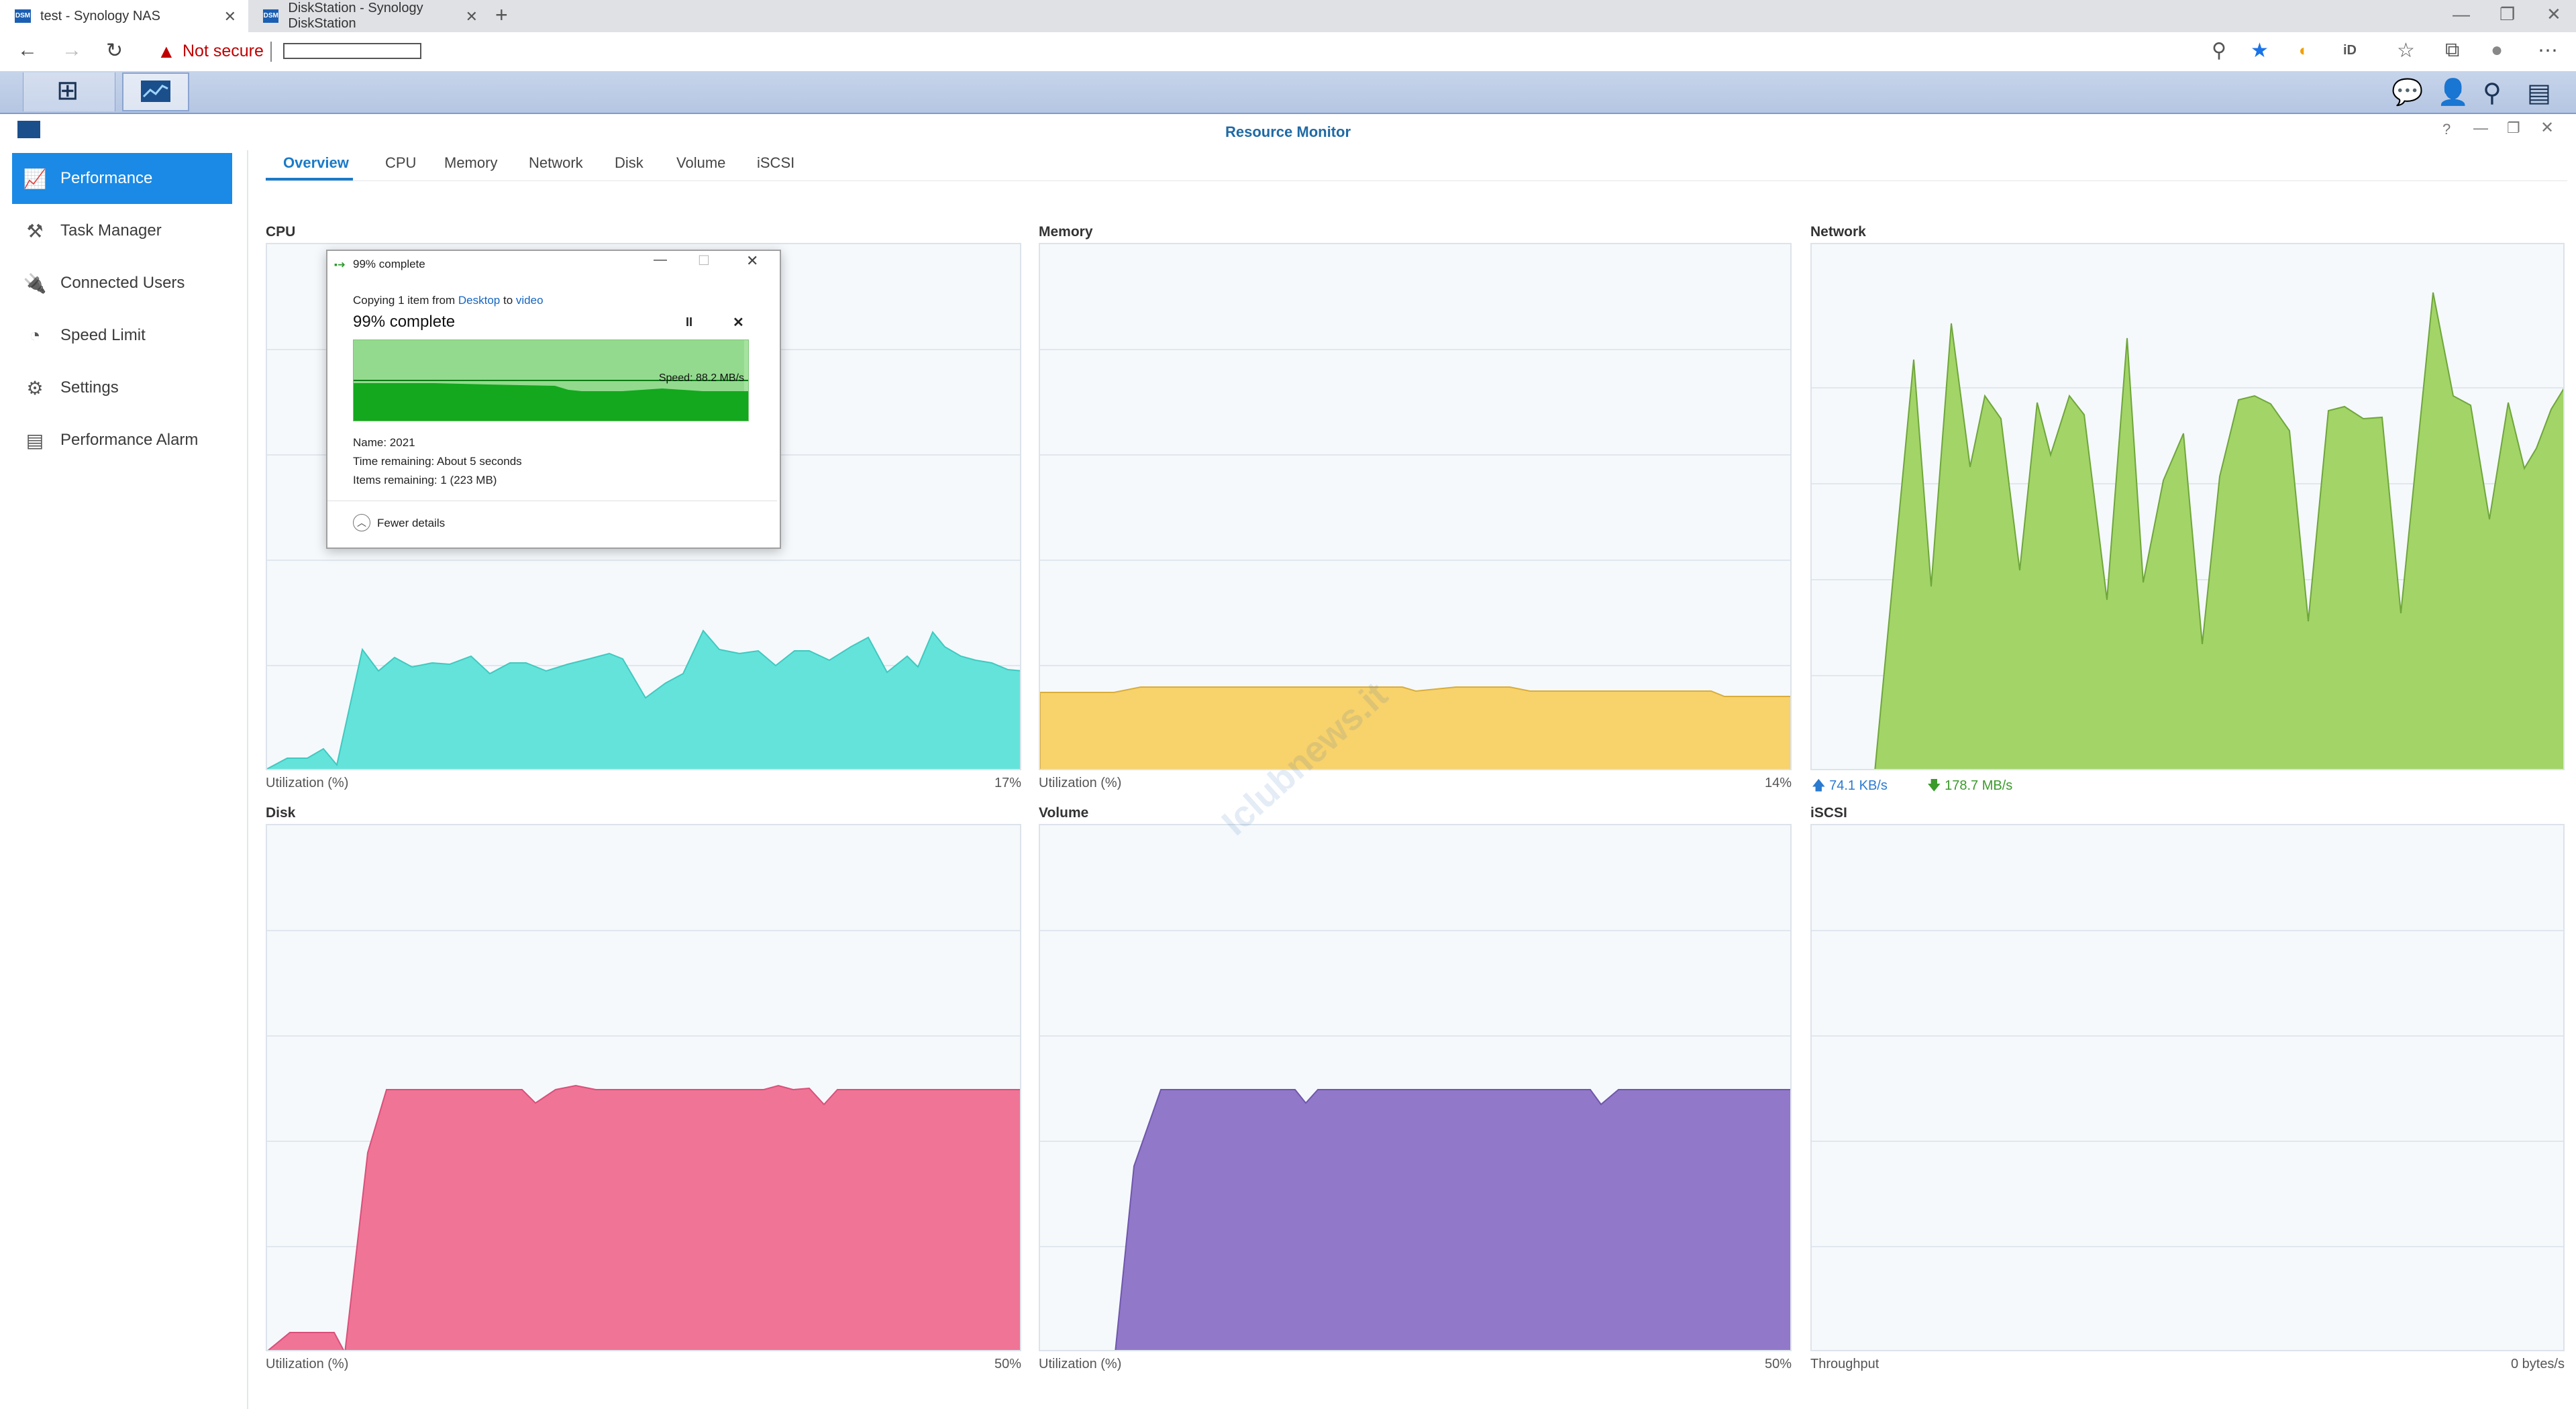  What do you see at coordinates (2513, 127) in the screenshot?
I see `maximize-icon: ❐` at bounding box center [2513, 127].